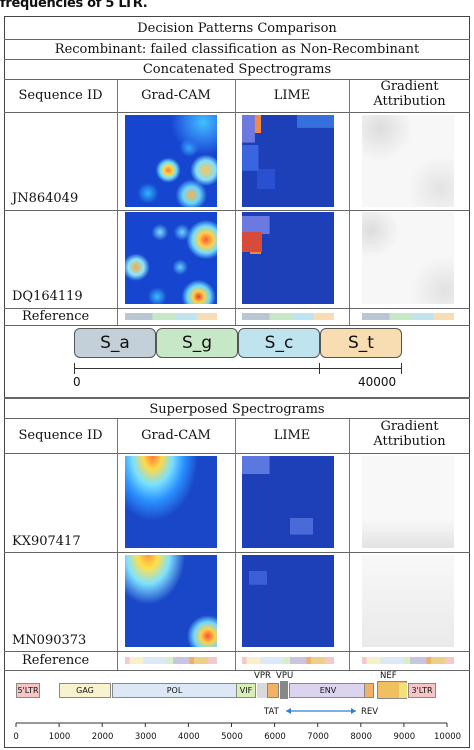  What do you see at coordinates (284, 690) in the screenshot?
I see `gene-vpu-block` at bounding box center [284, 690].